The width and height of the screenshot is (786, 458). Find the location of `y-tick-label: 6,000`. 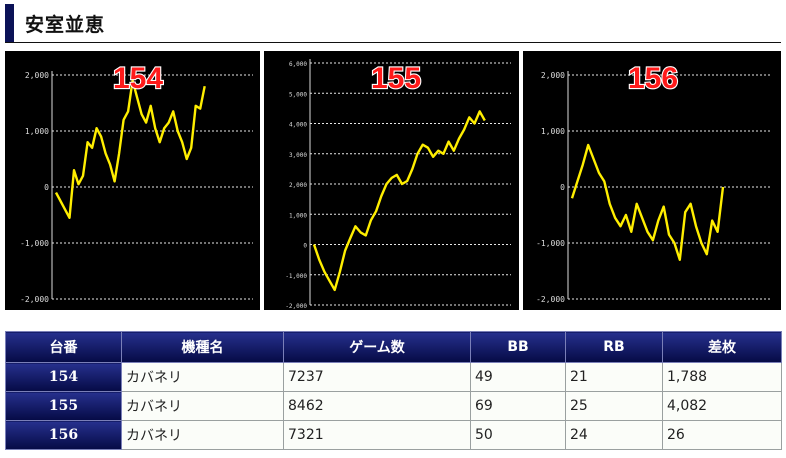

y-tick-label: 6,000 is located at coordinates (298, 64).